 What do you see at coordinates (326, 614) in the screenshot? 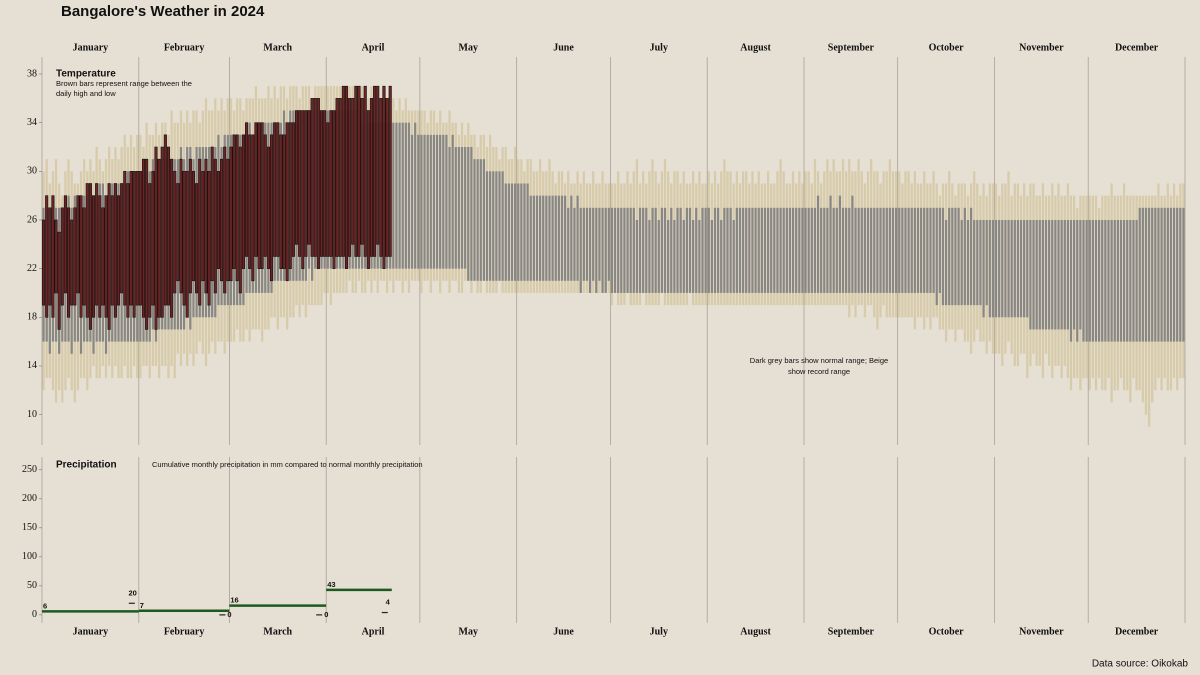
I see `actual-precip-label: 0` at bounding box center [326, 614].